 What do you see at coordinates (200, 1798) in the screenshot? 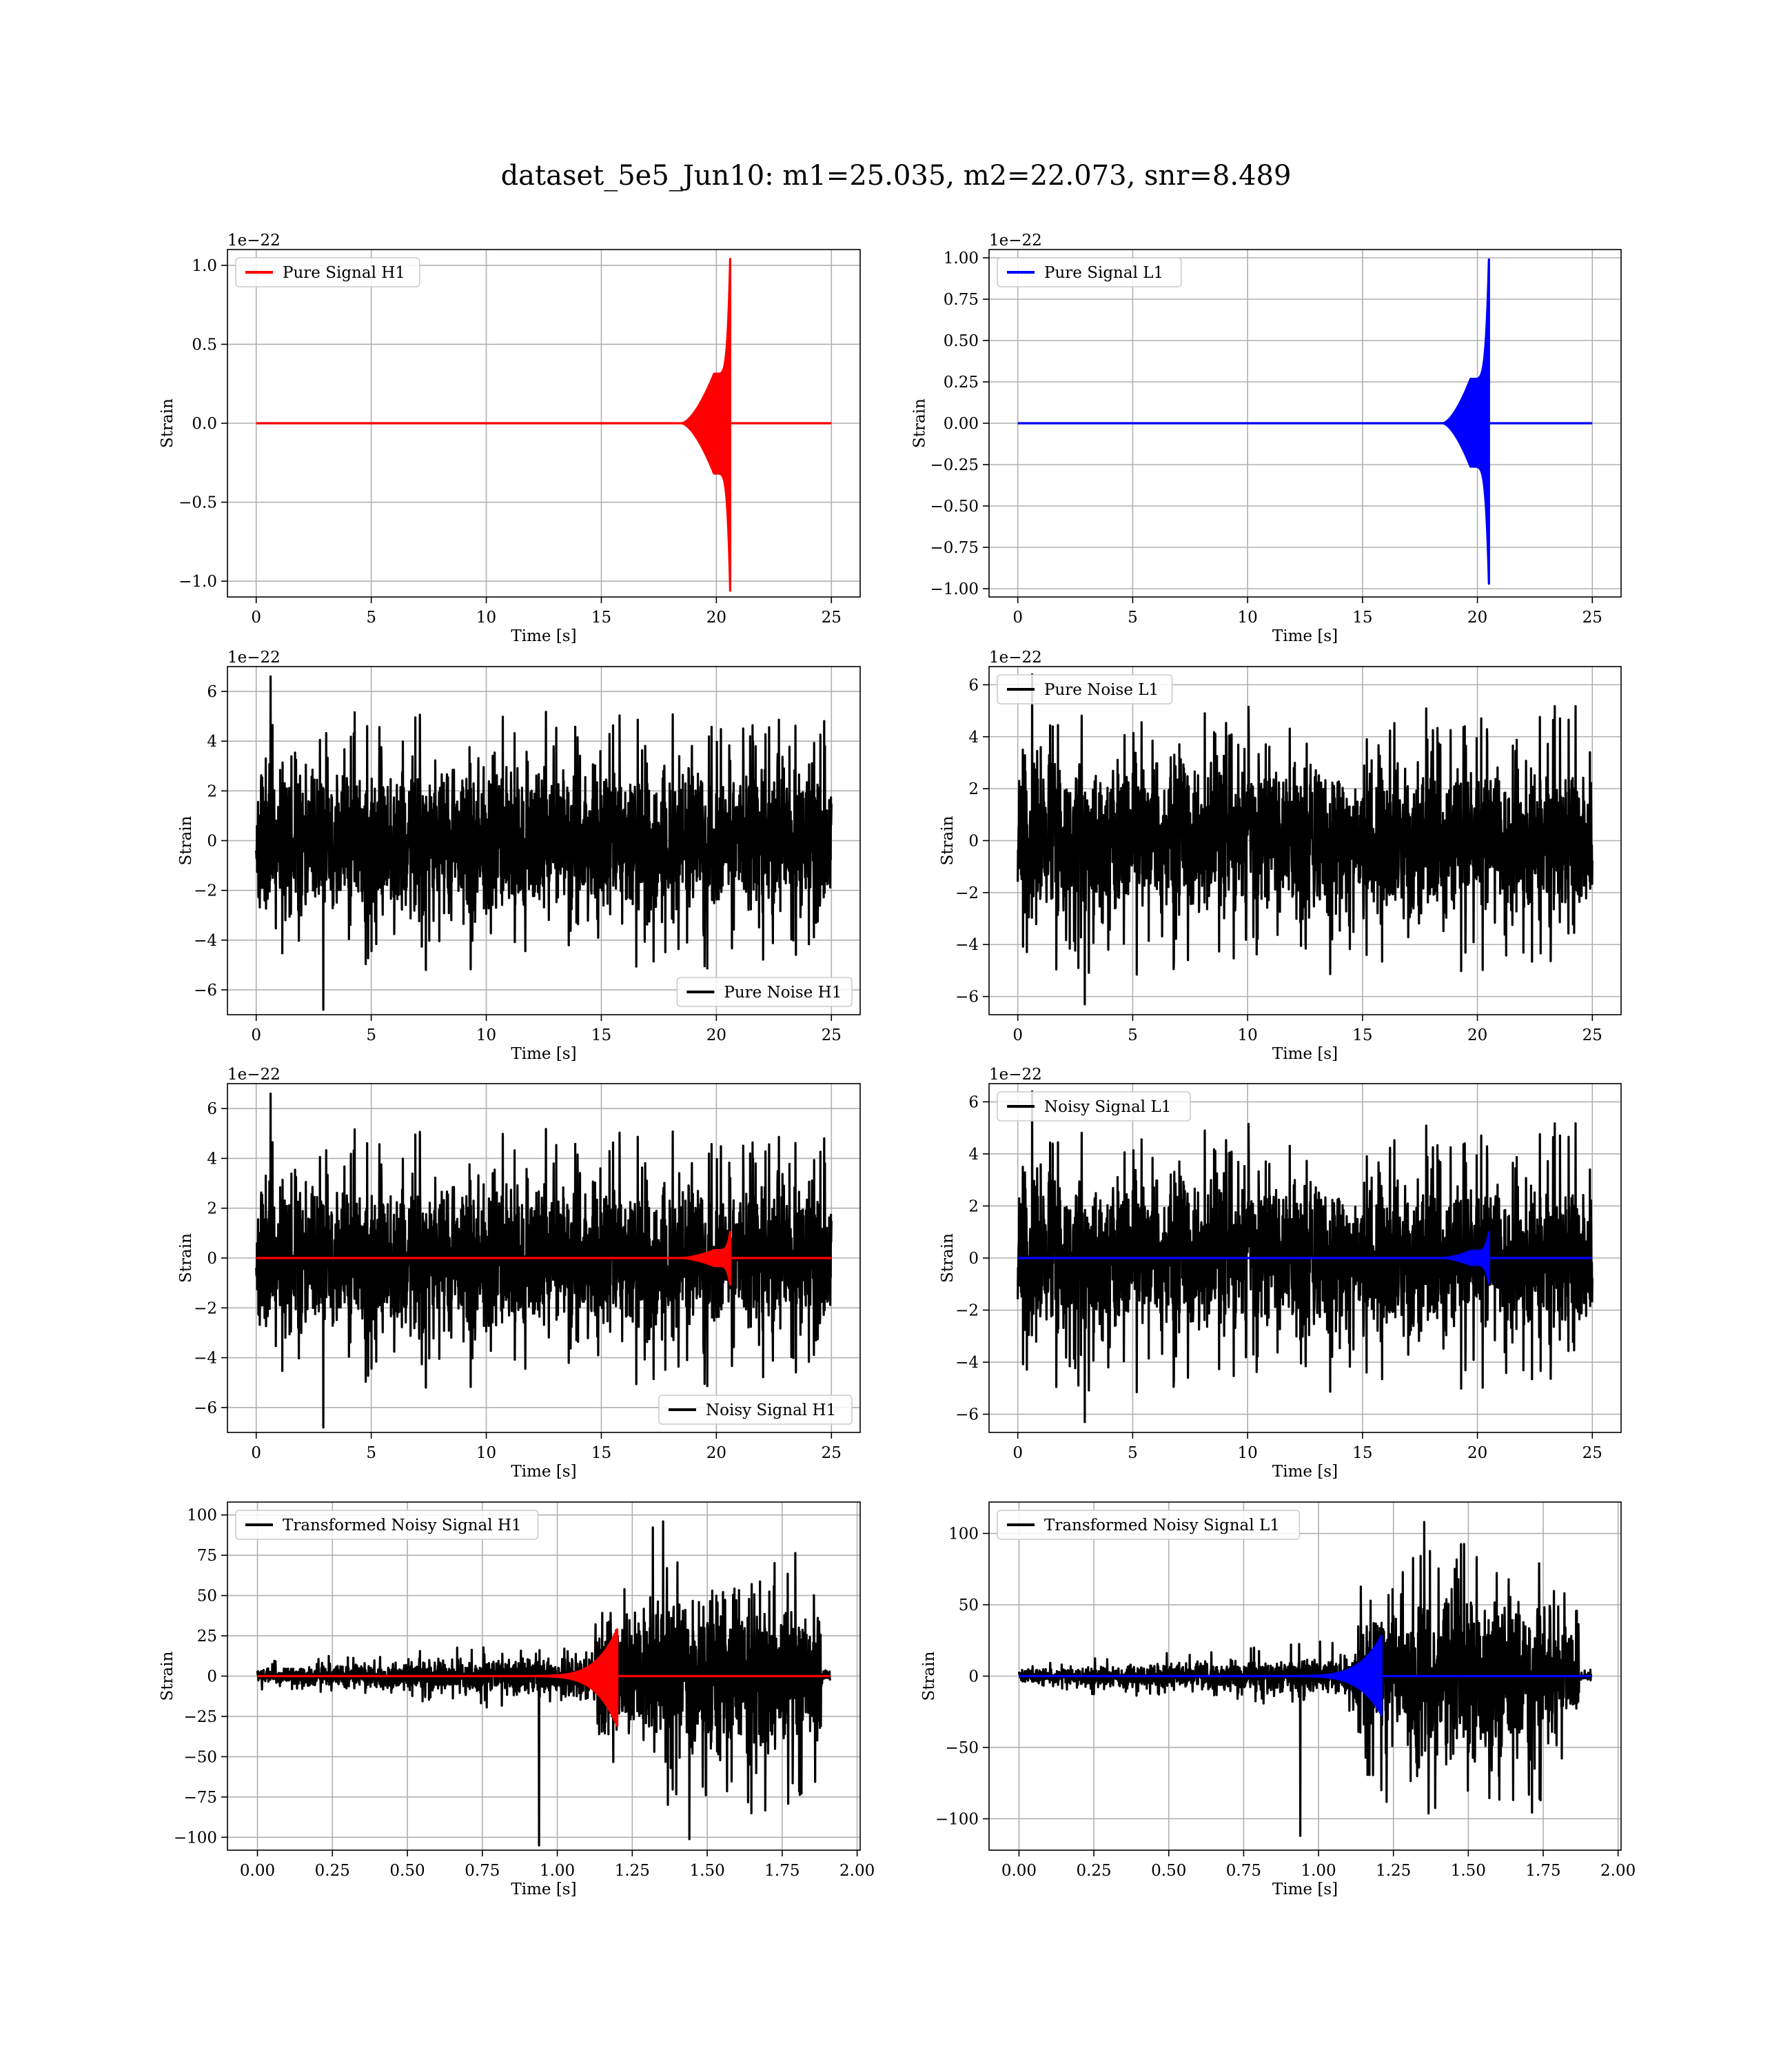
I see `y-tick-label: −75` at bounding box center [200, 1798].